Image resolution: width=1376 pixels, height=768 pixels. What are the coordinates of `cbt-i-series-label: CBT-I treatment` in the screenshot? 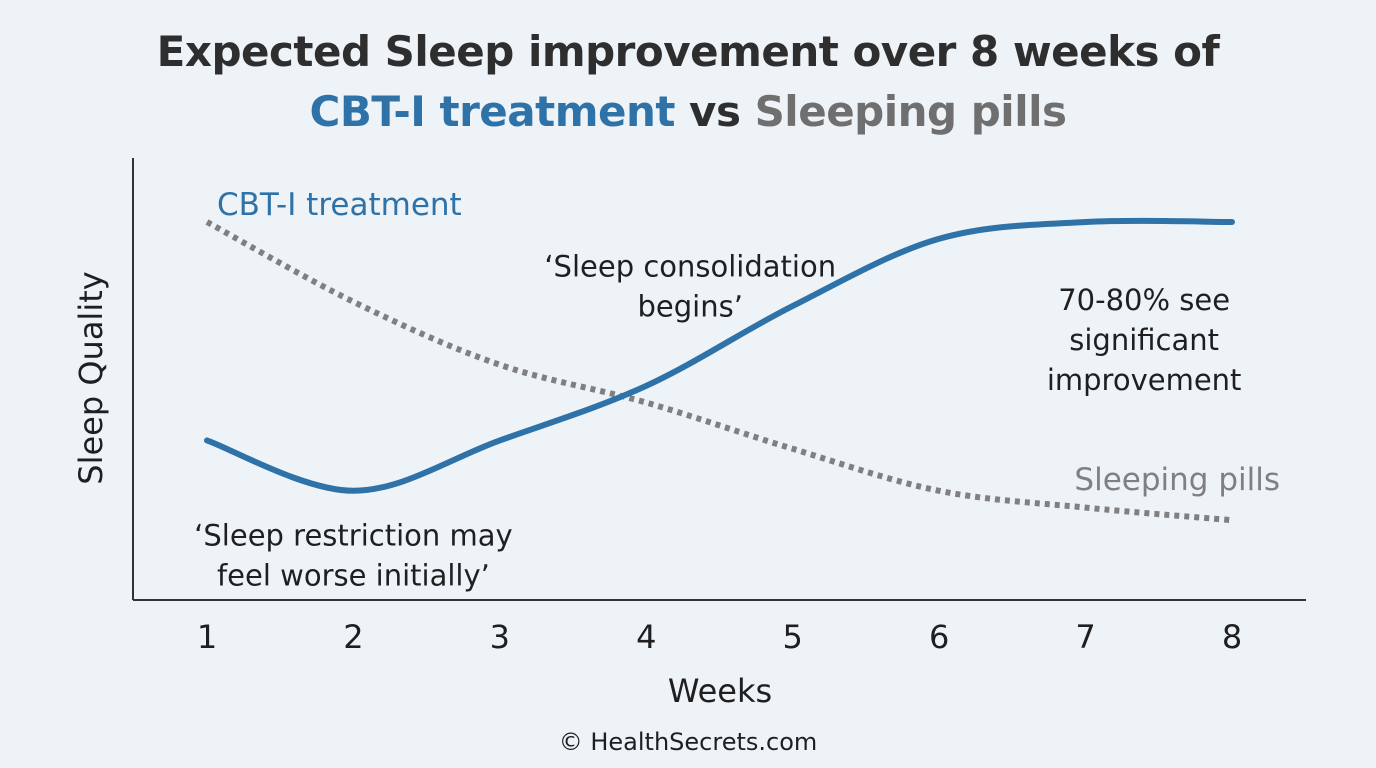 It's located at (339, 205).